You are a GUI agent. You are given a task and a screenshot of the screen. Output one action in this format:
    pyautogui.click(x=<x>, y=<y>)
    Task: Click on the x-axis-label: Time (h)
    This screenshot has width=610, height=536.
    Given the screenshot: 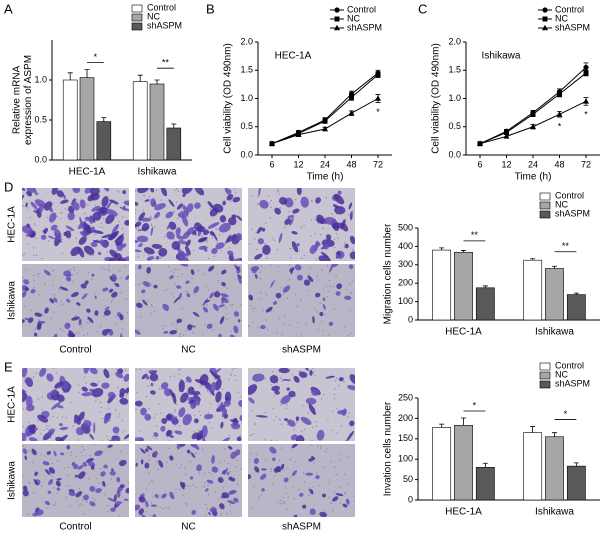 What is the action you would take?
    pyautogui.click(x=533, y=177)
    